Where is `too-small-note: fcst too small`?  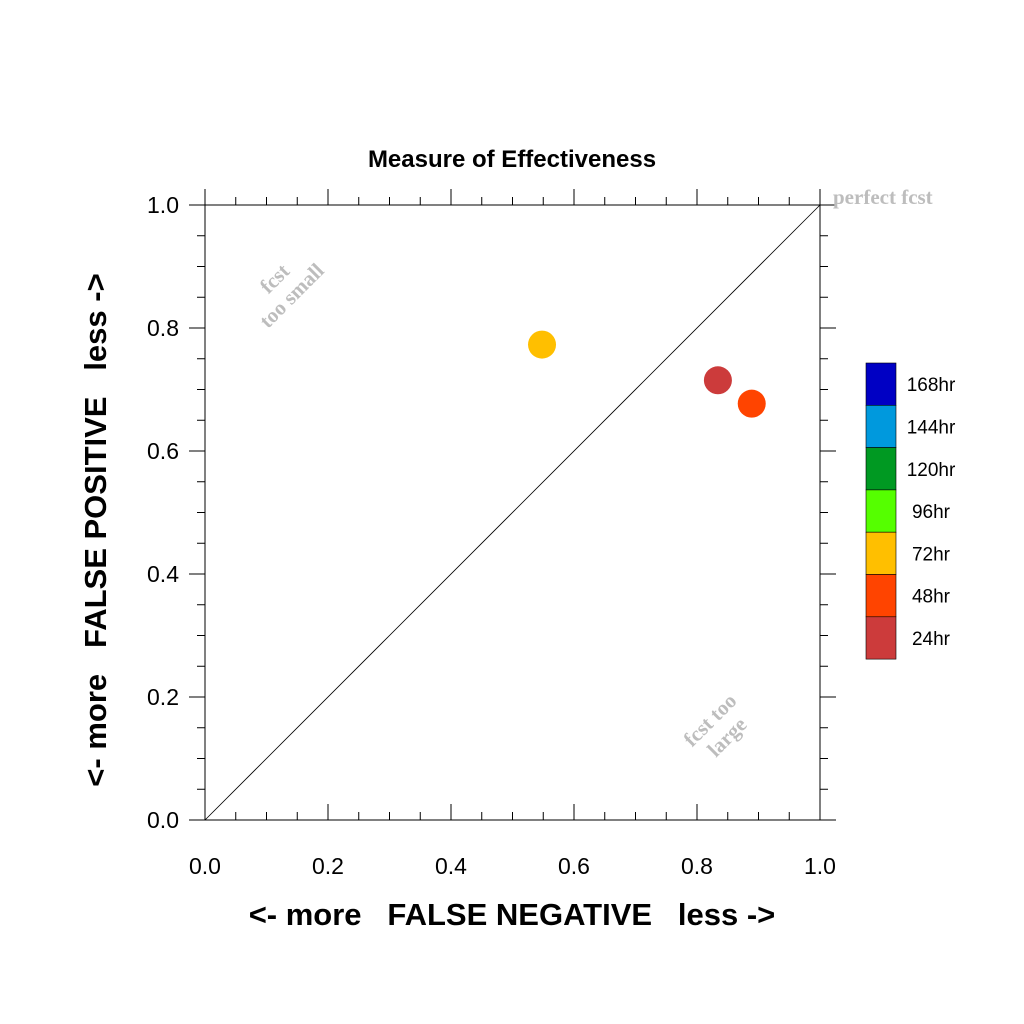
too-small-note: fcst too small is located at coordinates (291, 295).